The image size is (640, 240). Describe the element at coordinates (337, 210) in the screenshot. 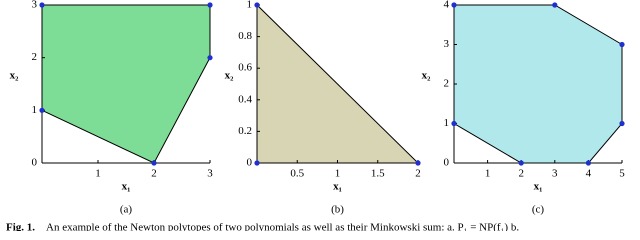

I see `panel-label: (b)` at that location.